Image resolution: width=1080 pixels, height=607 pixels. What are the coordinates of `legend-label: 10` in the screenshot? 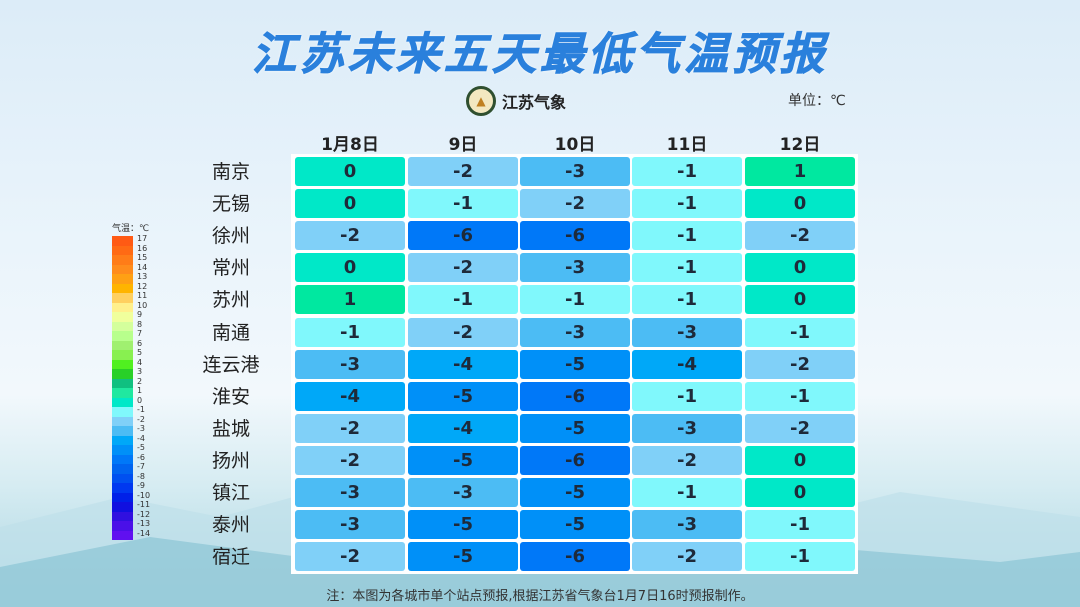 It's located at (142, 305).